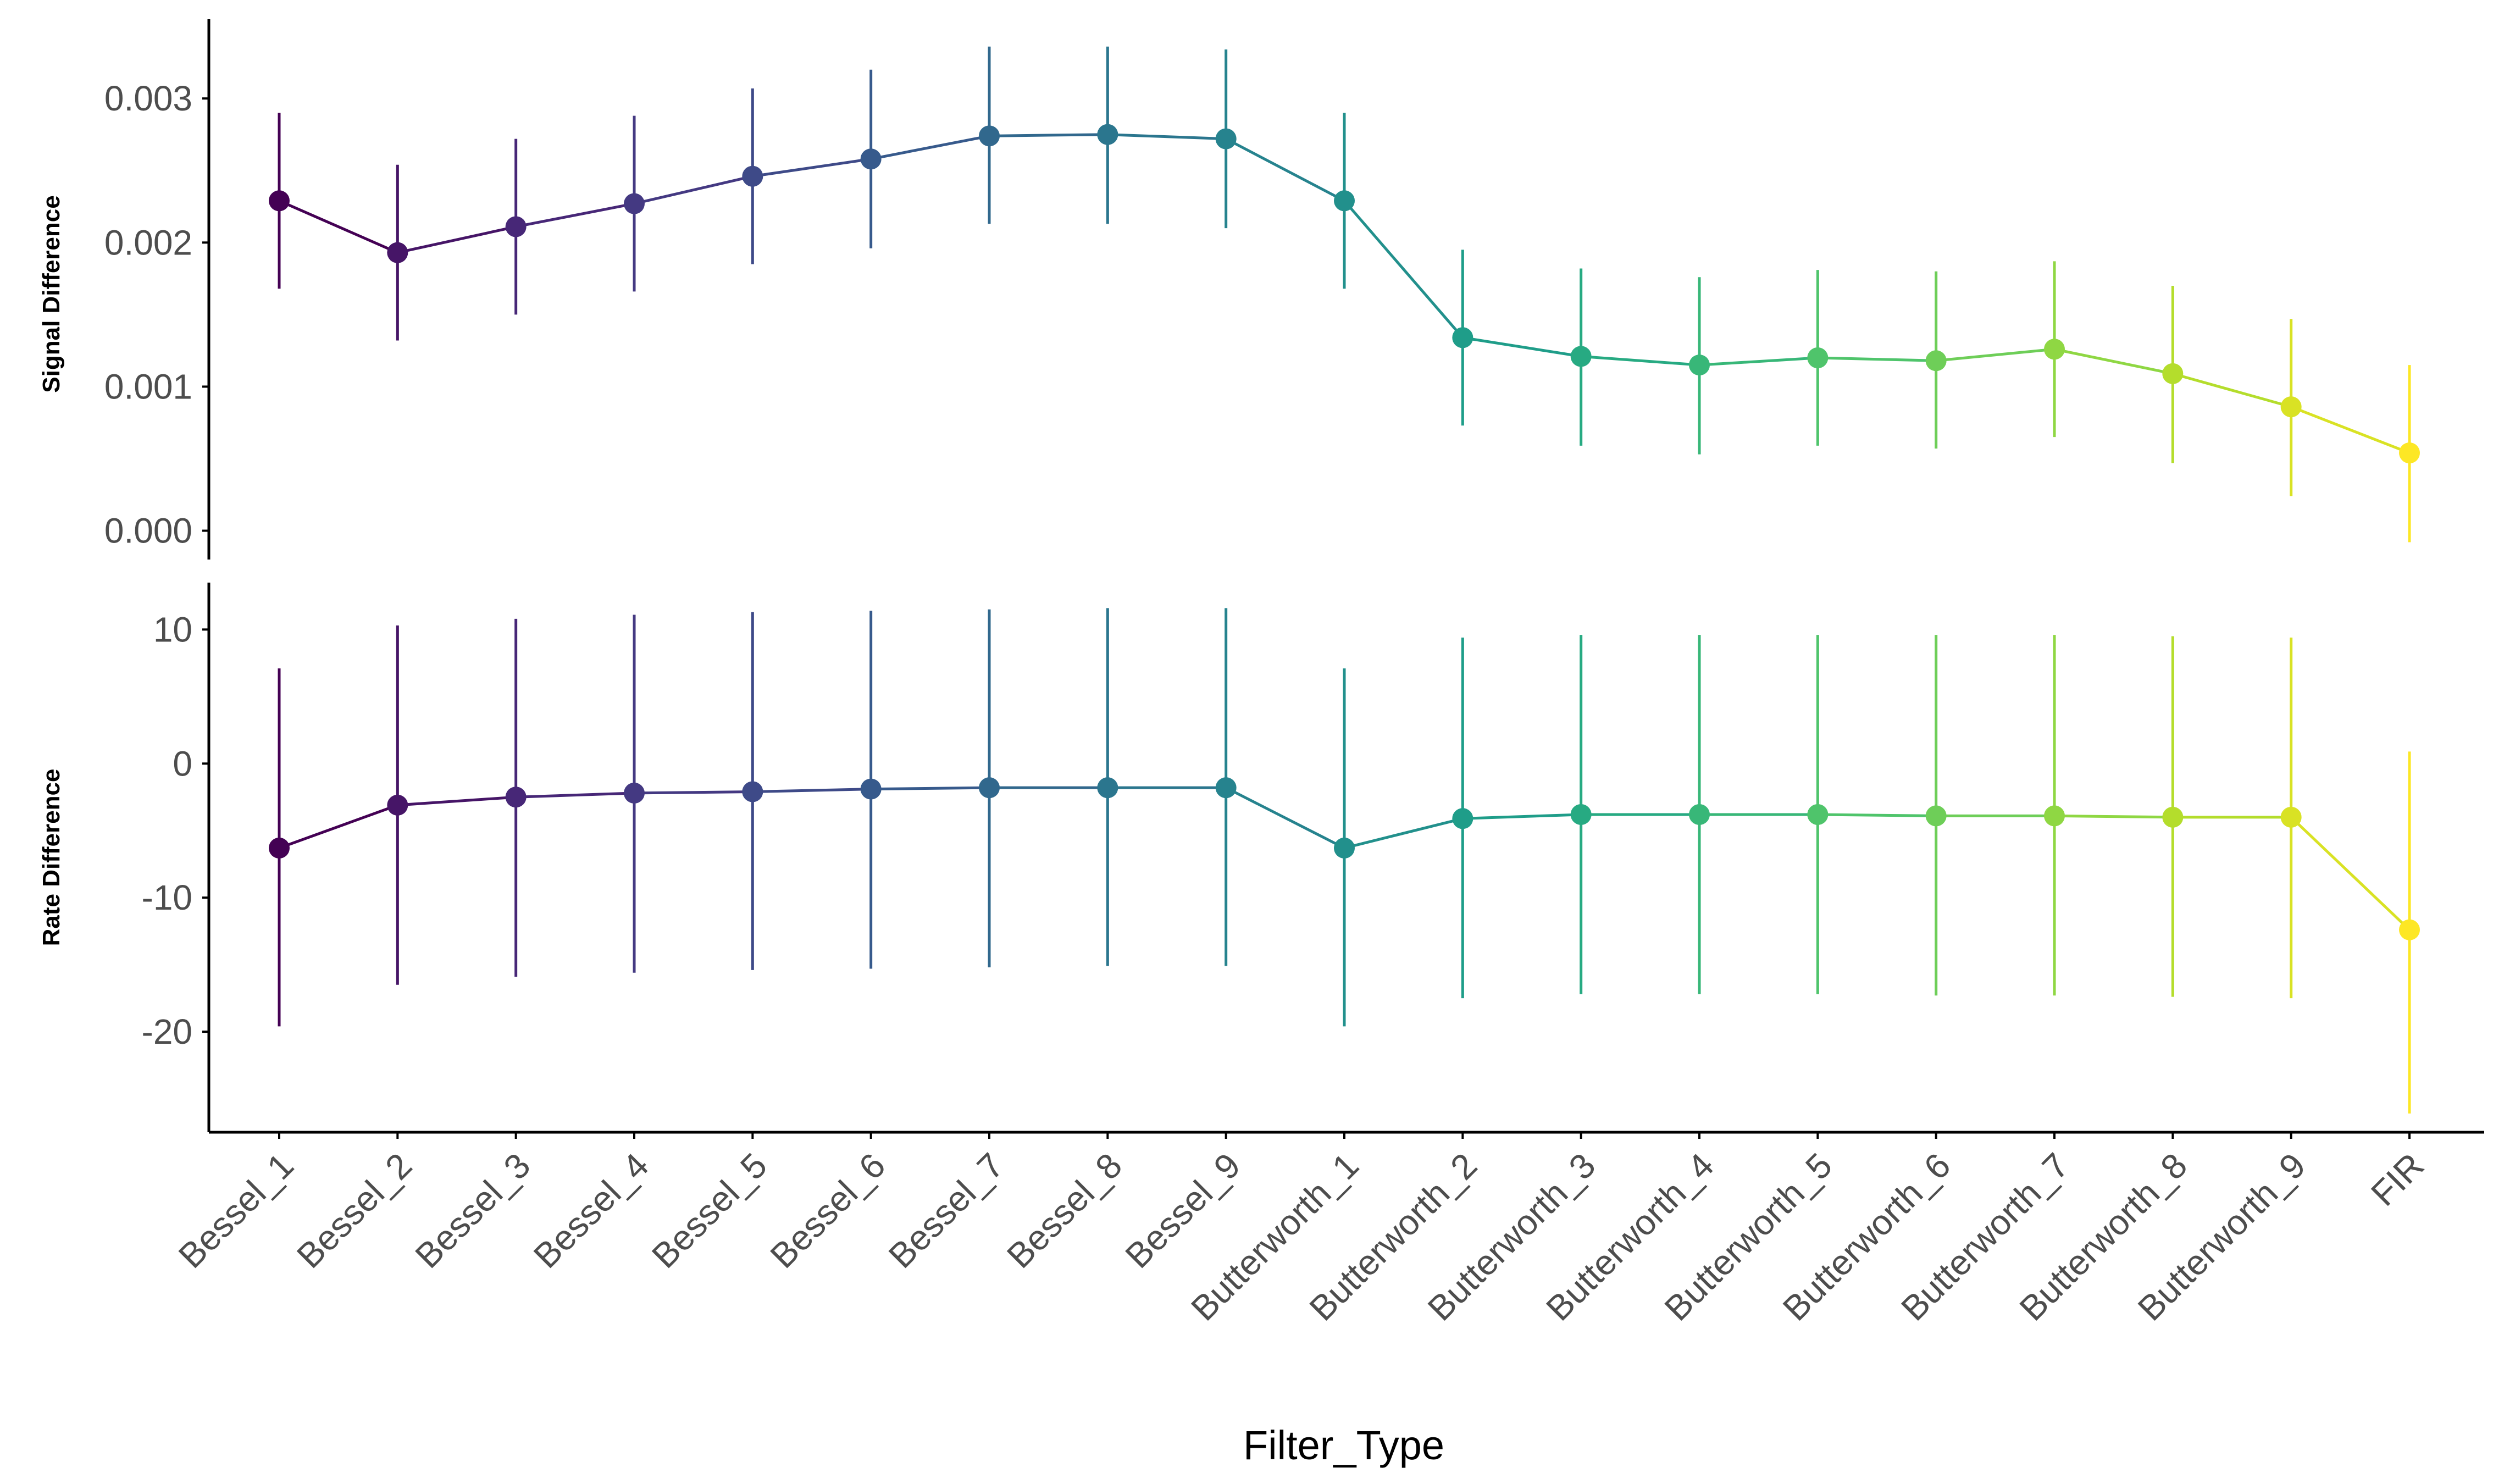  What do you see at coordinates (1064, 1210) in the screenshot?
I see `x-tick-label: Bessel_8` at bounding box center [1064, 1210].